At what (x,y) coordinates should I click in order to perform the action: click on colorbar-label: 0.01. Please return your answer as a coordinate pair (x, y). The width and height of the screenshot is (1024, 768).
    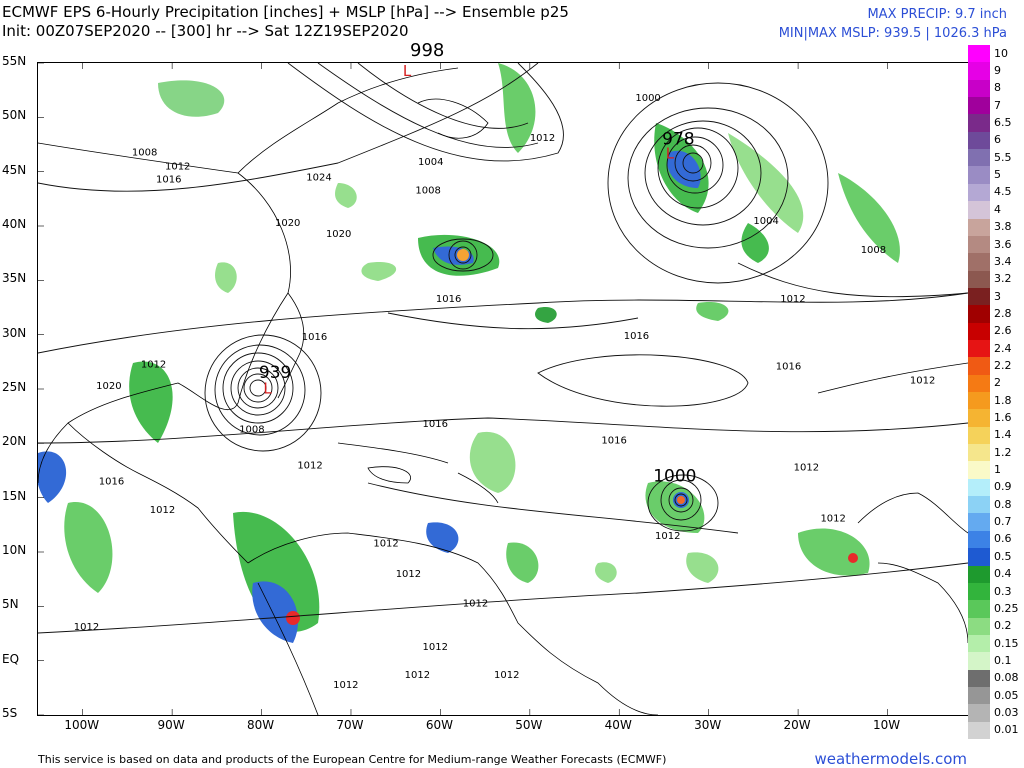
    Looking at the image, I should click on (1006, 730).